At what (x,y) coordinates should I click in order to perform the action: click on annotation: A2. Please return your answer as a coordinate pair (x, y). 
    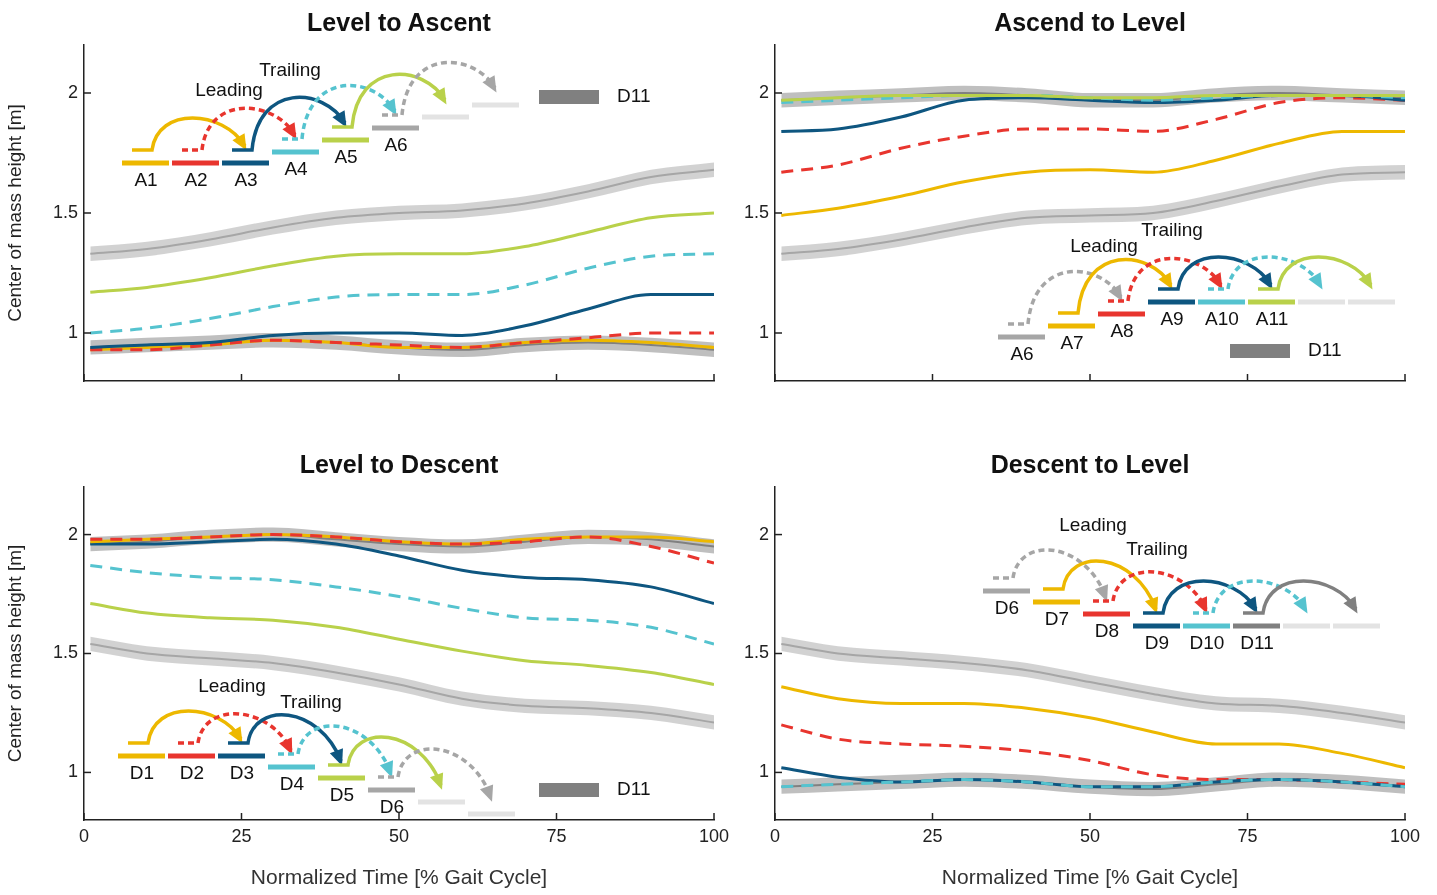
    Looking at the image, I should click on (196, 180).